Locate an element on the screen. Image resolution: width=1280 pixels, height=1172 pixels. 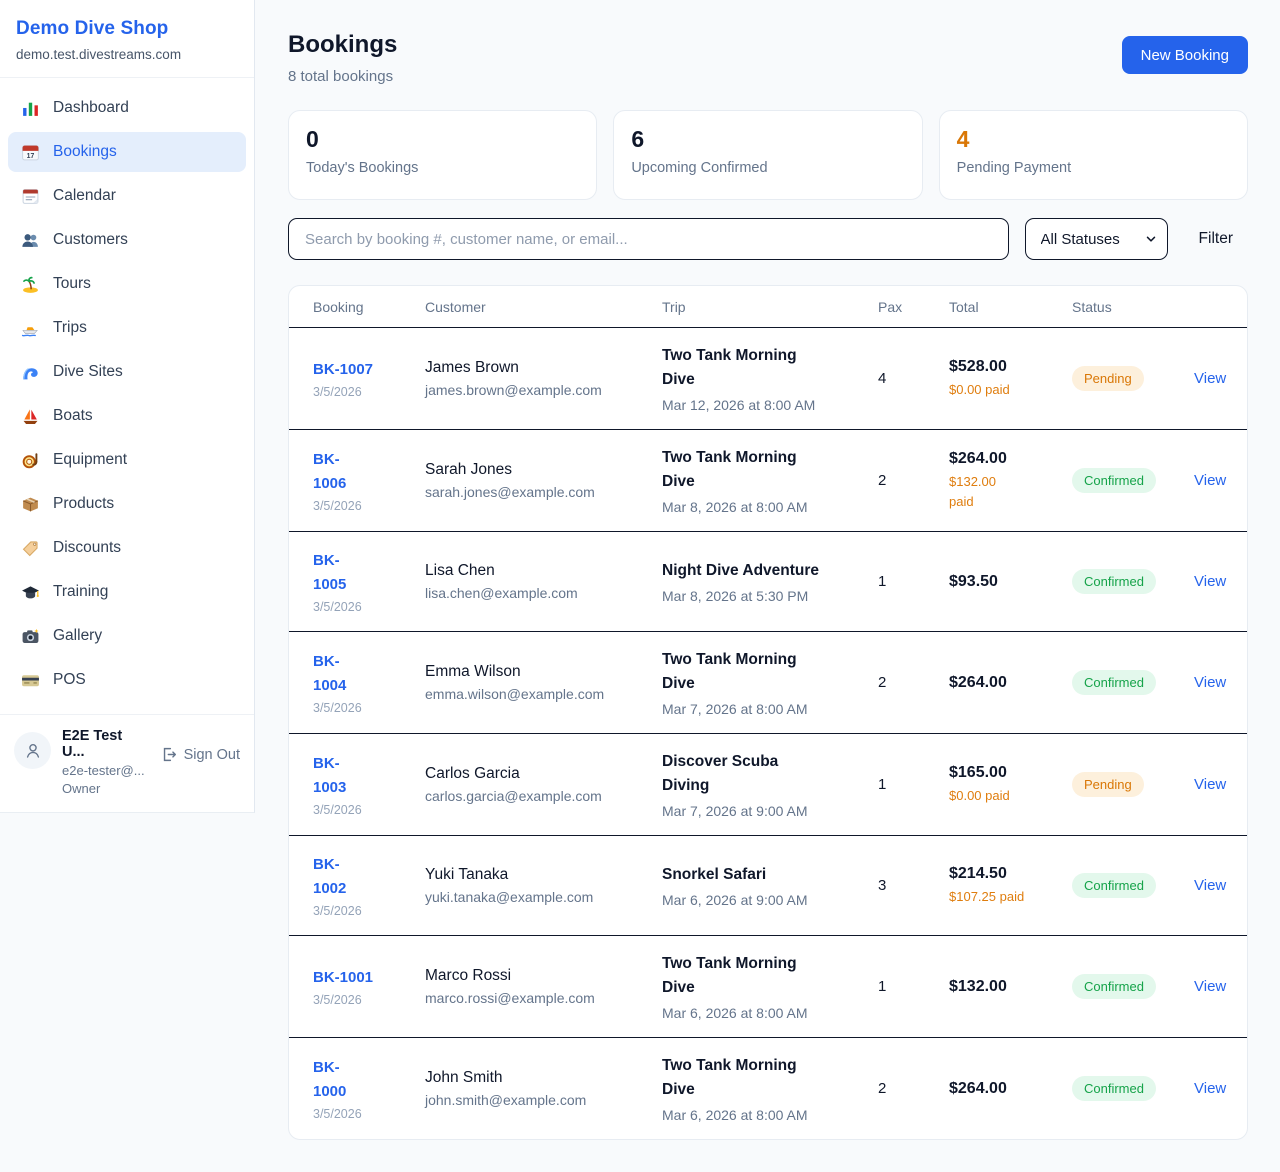
trip-datetime: Mar 12, 2026 at 8:00 AM is located at coordinates (739, 405).